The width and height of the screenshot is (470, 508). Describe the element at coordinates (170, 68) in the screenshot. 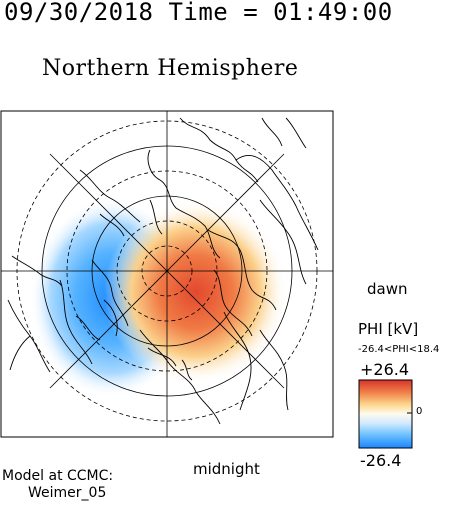

I see `hemisphere-title: Northern Hemisphere` at that location.